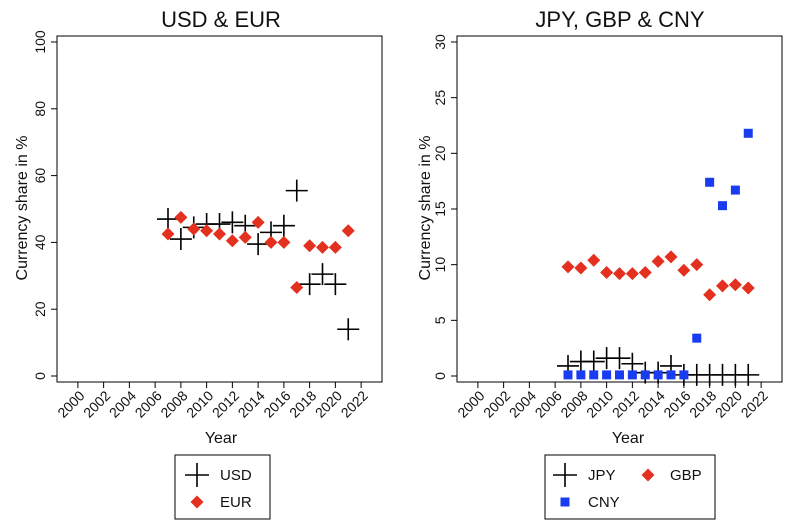  I want to click on y-tick-label: 10, so click(440, 265).